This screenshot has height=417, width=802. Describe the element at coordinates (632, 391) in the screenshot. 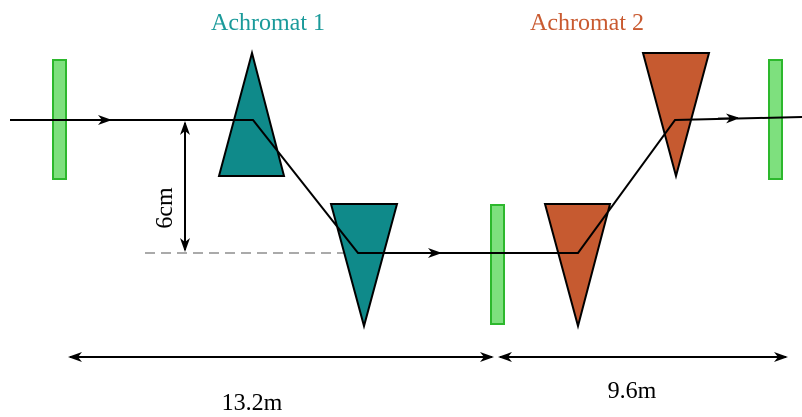

I see `length2-label: 9.6m` at that location.